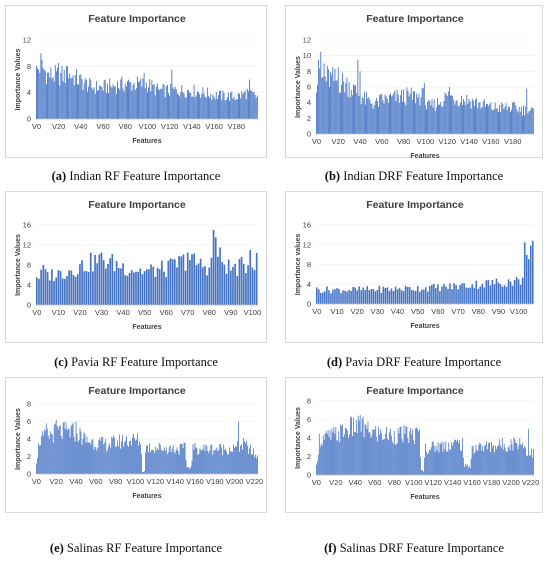  What do you see at coordinates (147, 86) in the screenshot?
I see `bar-series` at bounding box center [147, 86].